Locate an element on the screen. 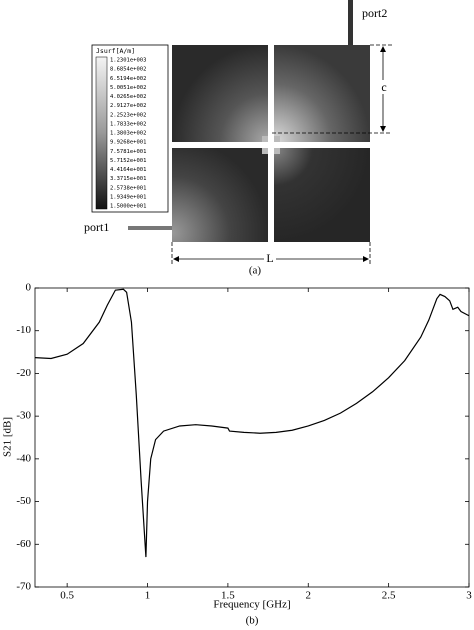  dim-l-label: L is located at coordinates (269, 258).